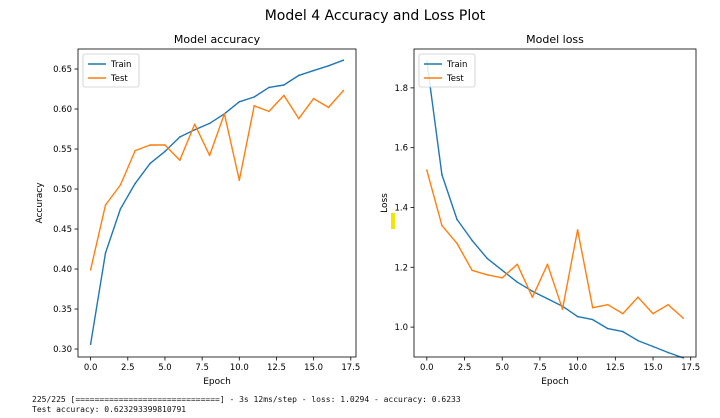 The image size is (720, 418). What do you see at coordinates (62, 270) in the screenshot?
I see `accuracy-ytick-label: 0.40` at bounding box center [62, 270].